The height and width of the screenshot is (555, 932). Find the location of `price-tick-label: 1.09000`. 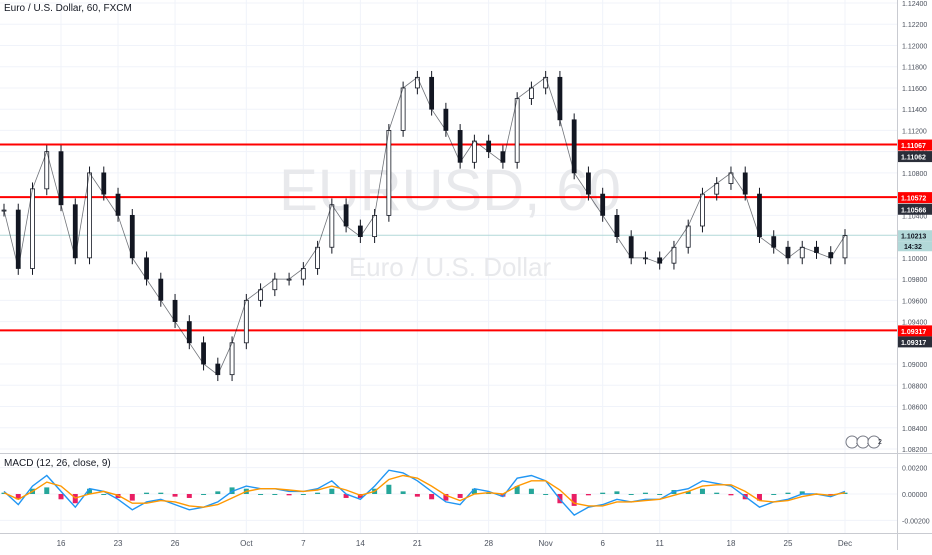

price-tick-label: 1.09000 is located at coordinates (914, 365).